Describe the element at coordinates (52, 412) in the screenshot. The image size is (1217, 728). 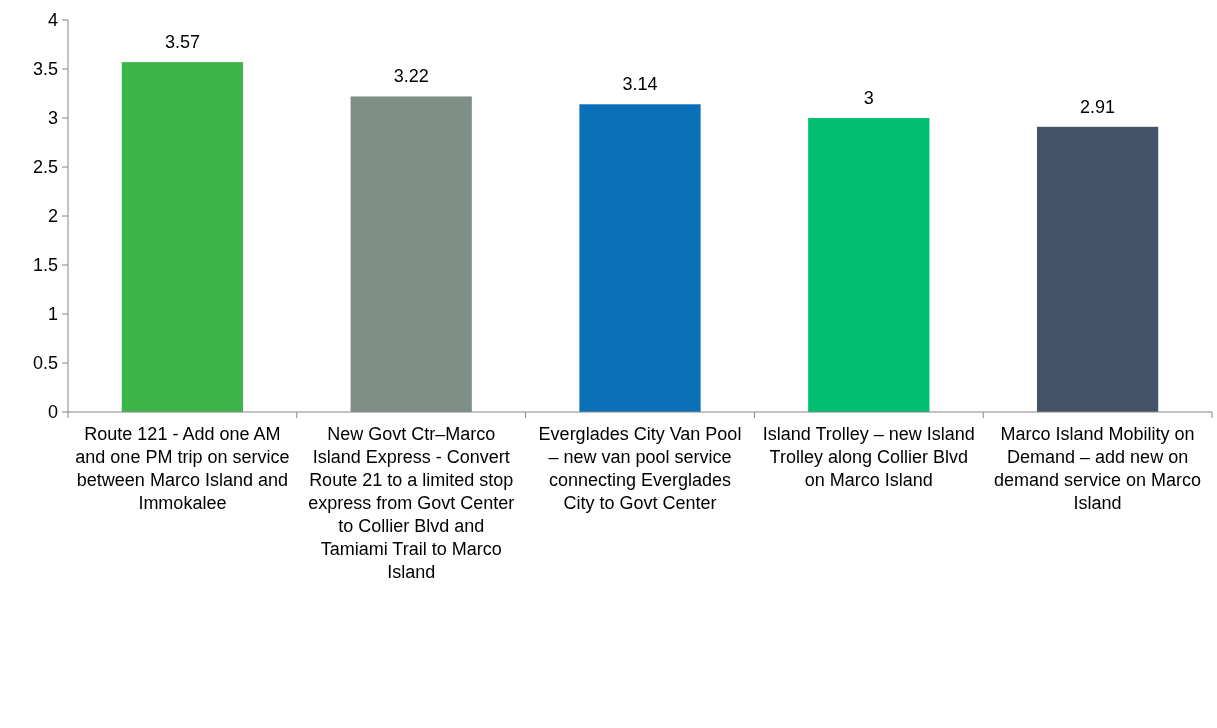
I see `y-tick-label: 0` at that location.